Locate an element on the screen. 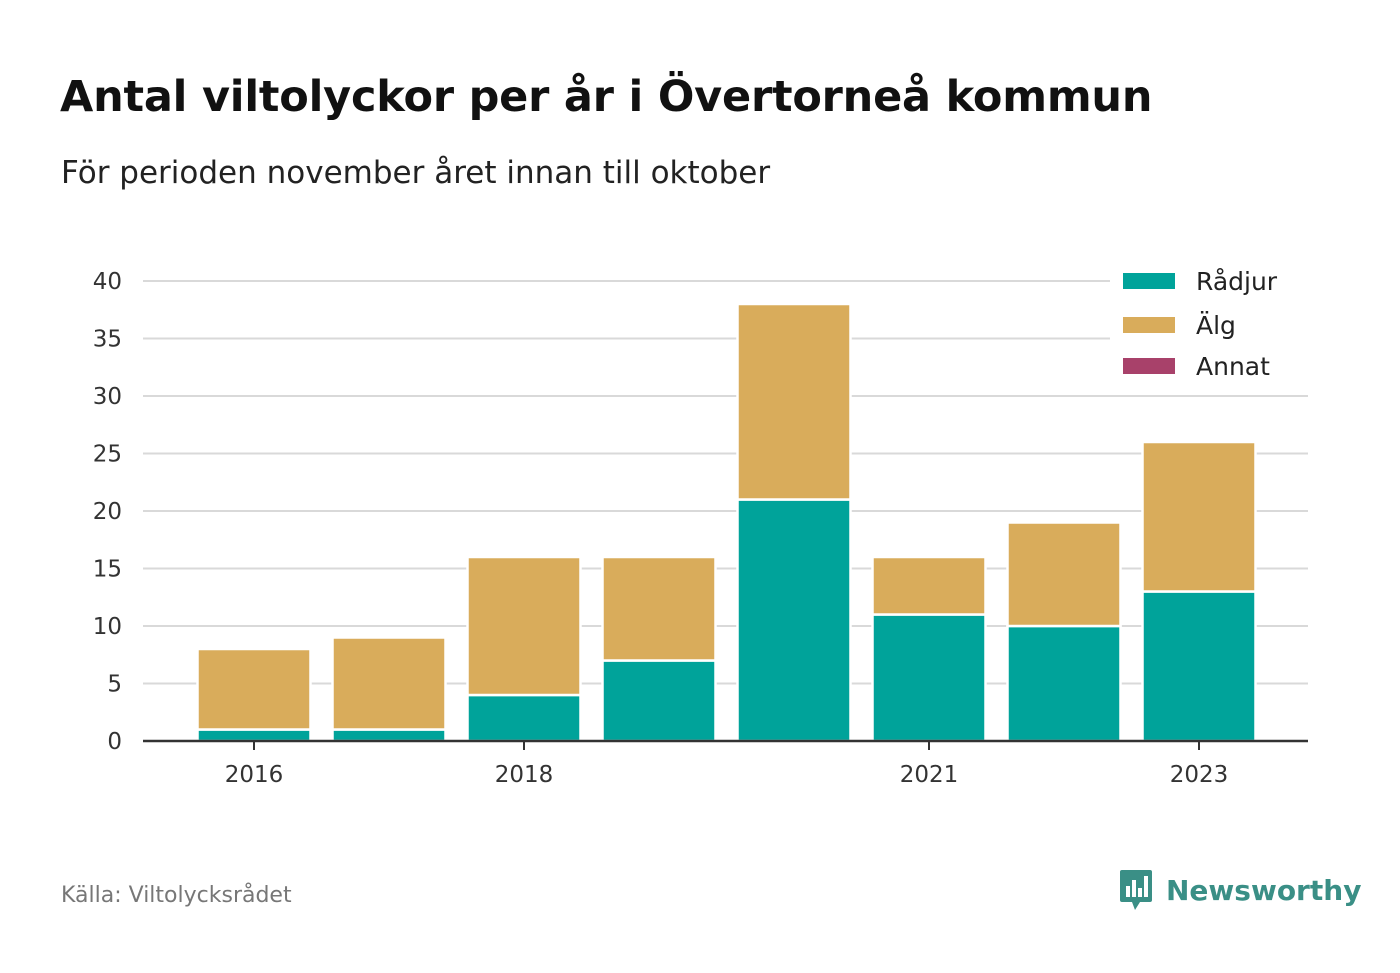 The image size is (1400, 973). brand-logo: Newsworthy is located at coordinates (1239, 890).